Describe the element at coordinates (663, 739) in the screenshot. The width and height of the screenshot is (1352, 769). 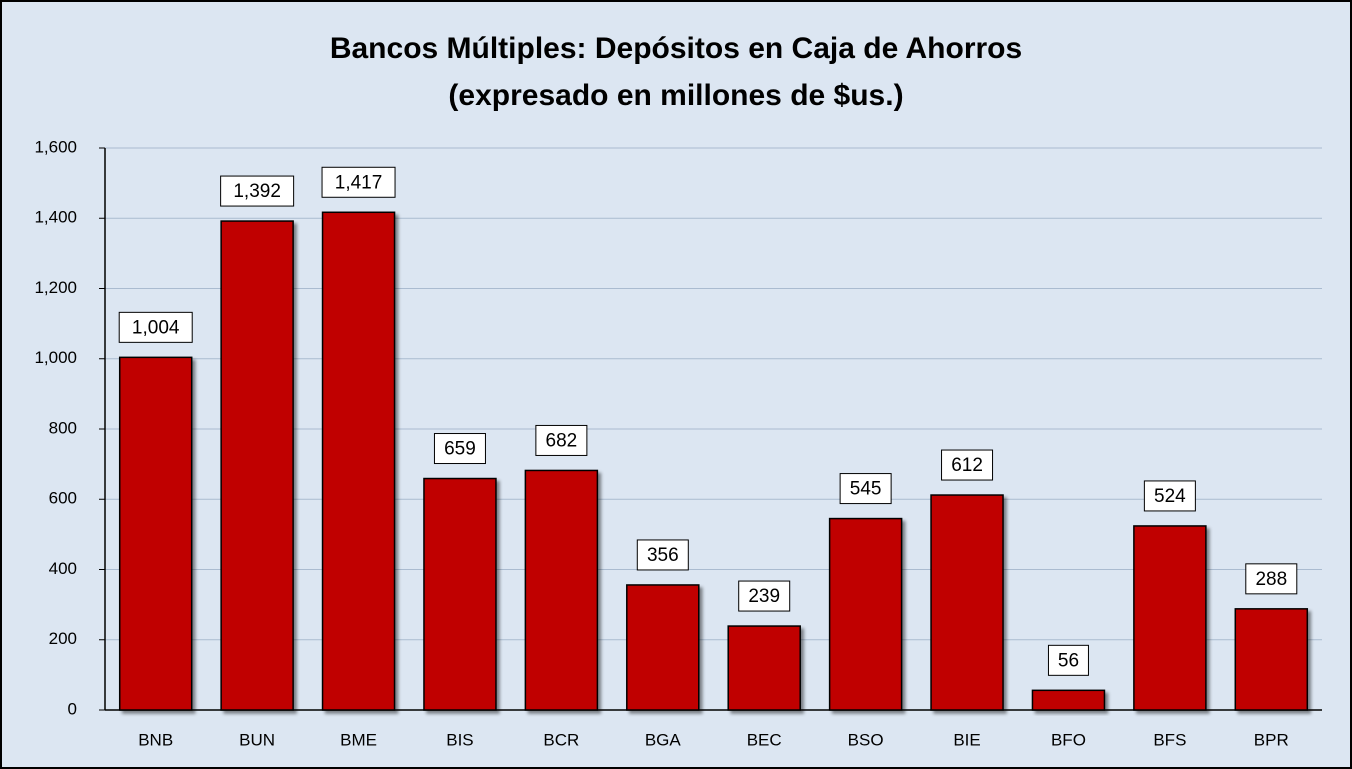
I see `x-tick-label: BGA` at that location.